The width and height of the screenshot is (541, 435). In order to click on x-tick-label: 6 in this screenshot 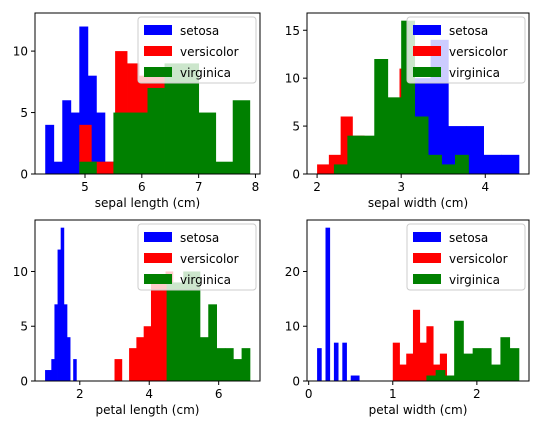, I will do `click(142, 187)`.